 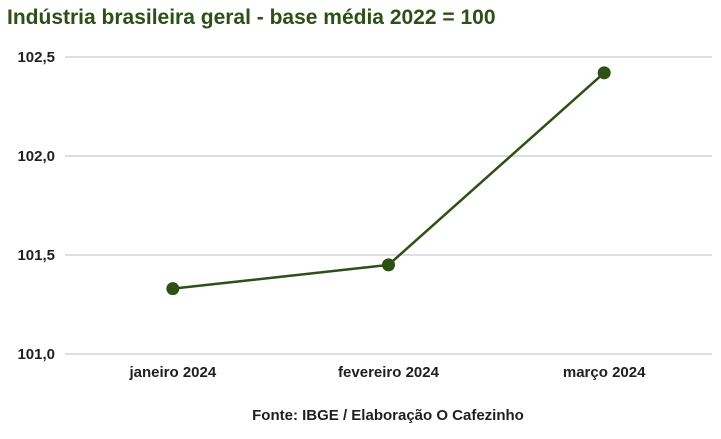 What do you see at coordinates (36, 156) in the screenshot?
I see `y-tick-label: 102,0` at bounding box center [36, 156].